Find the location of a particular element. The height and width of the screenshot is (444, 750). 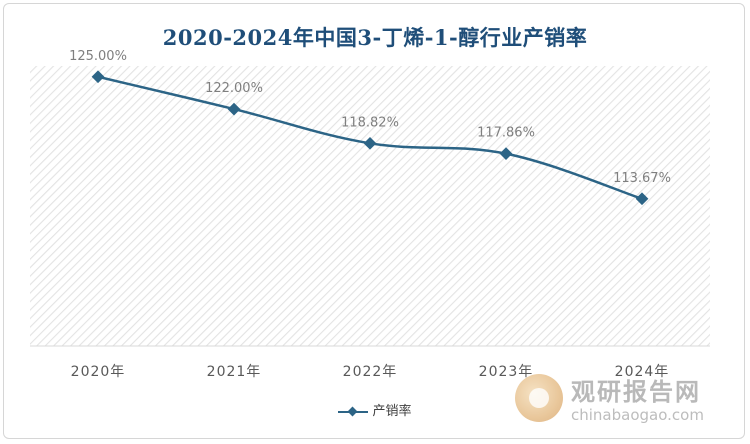

data-label: 113.67% is located at coordinates (642, 178).